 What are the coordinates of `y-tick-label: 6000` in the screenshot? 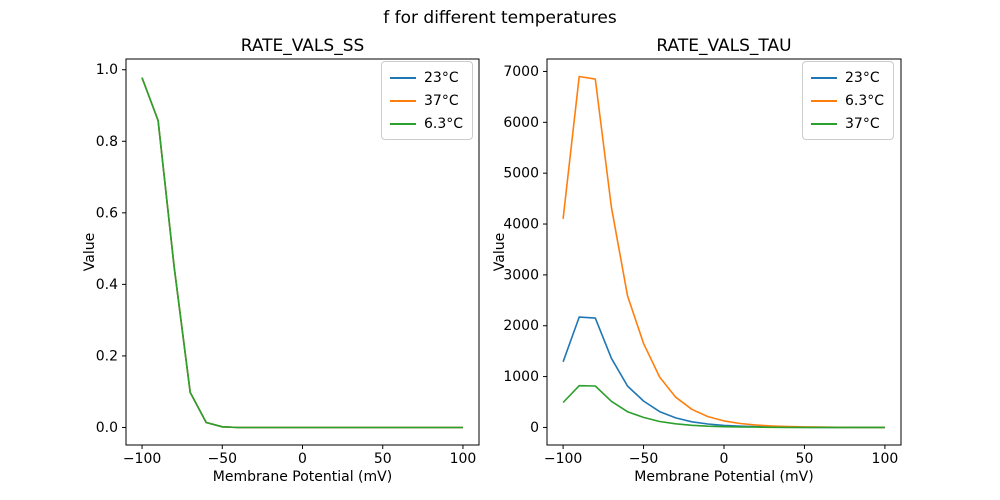 It's located at (521, 123).